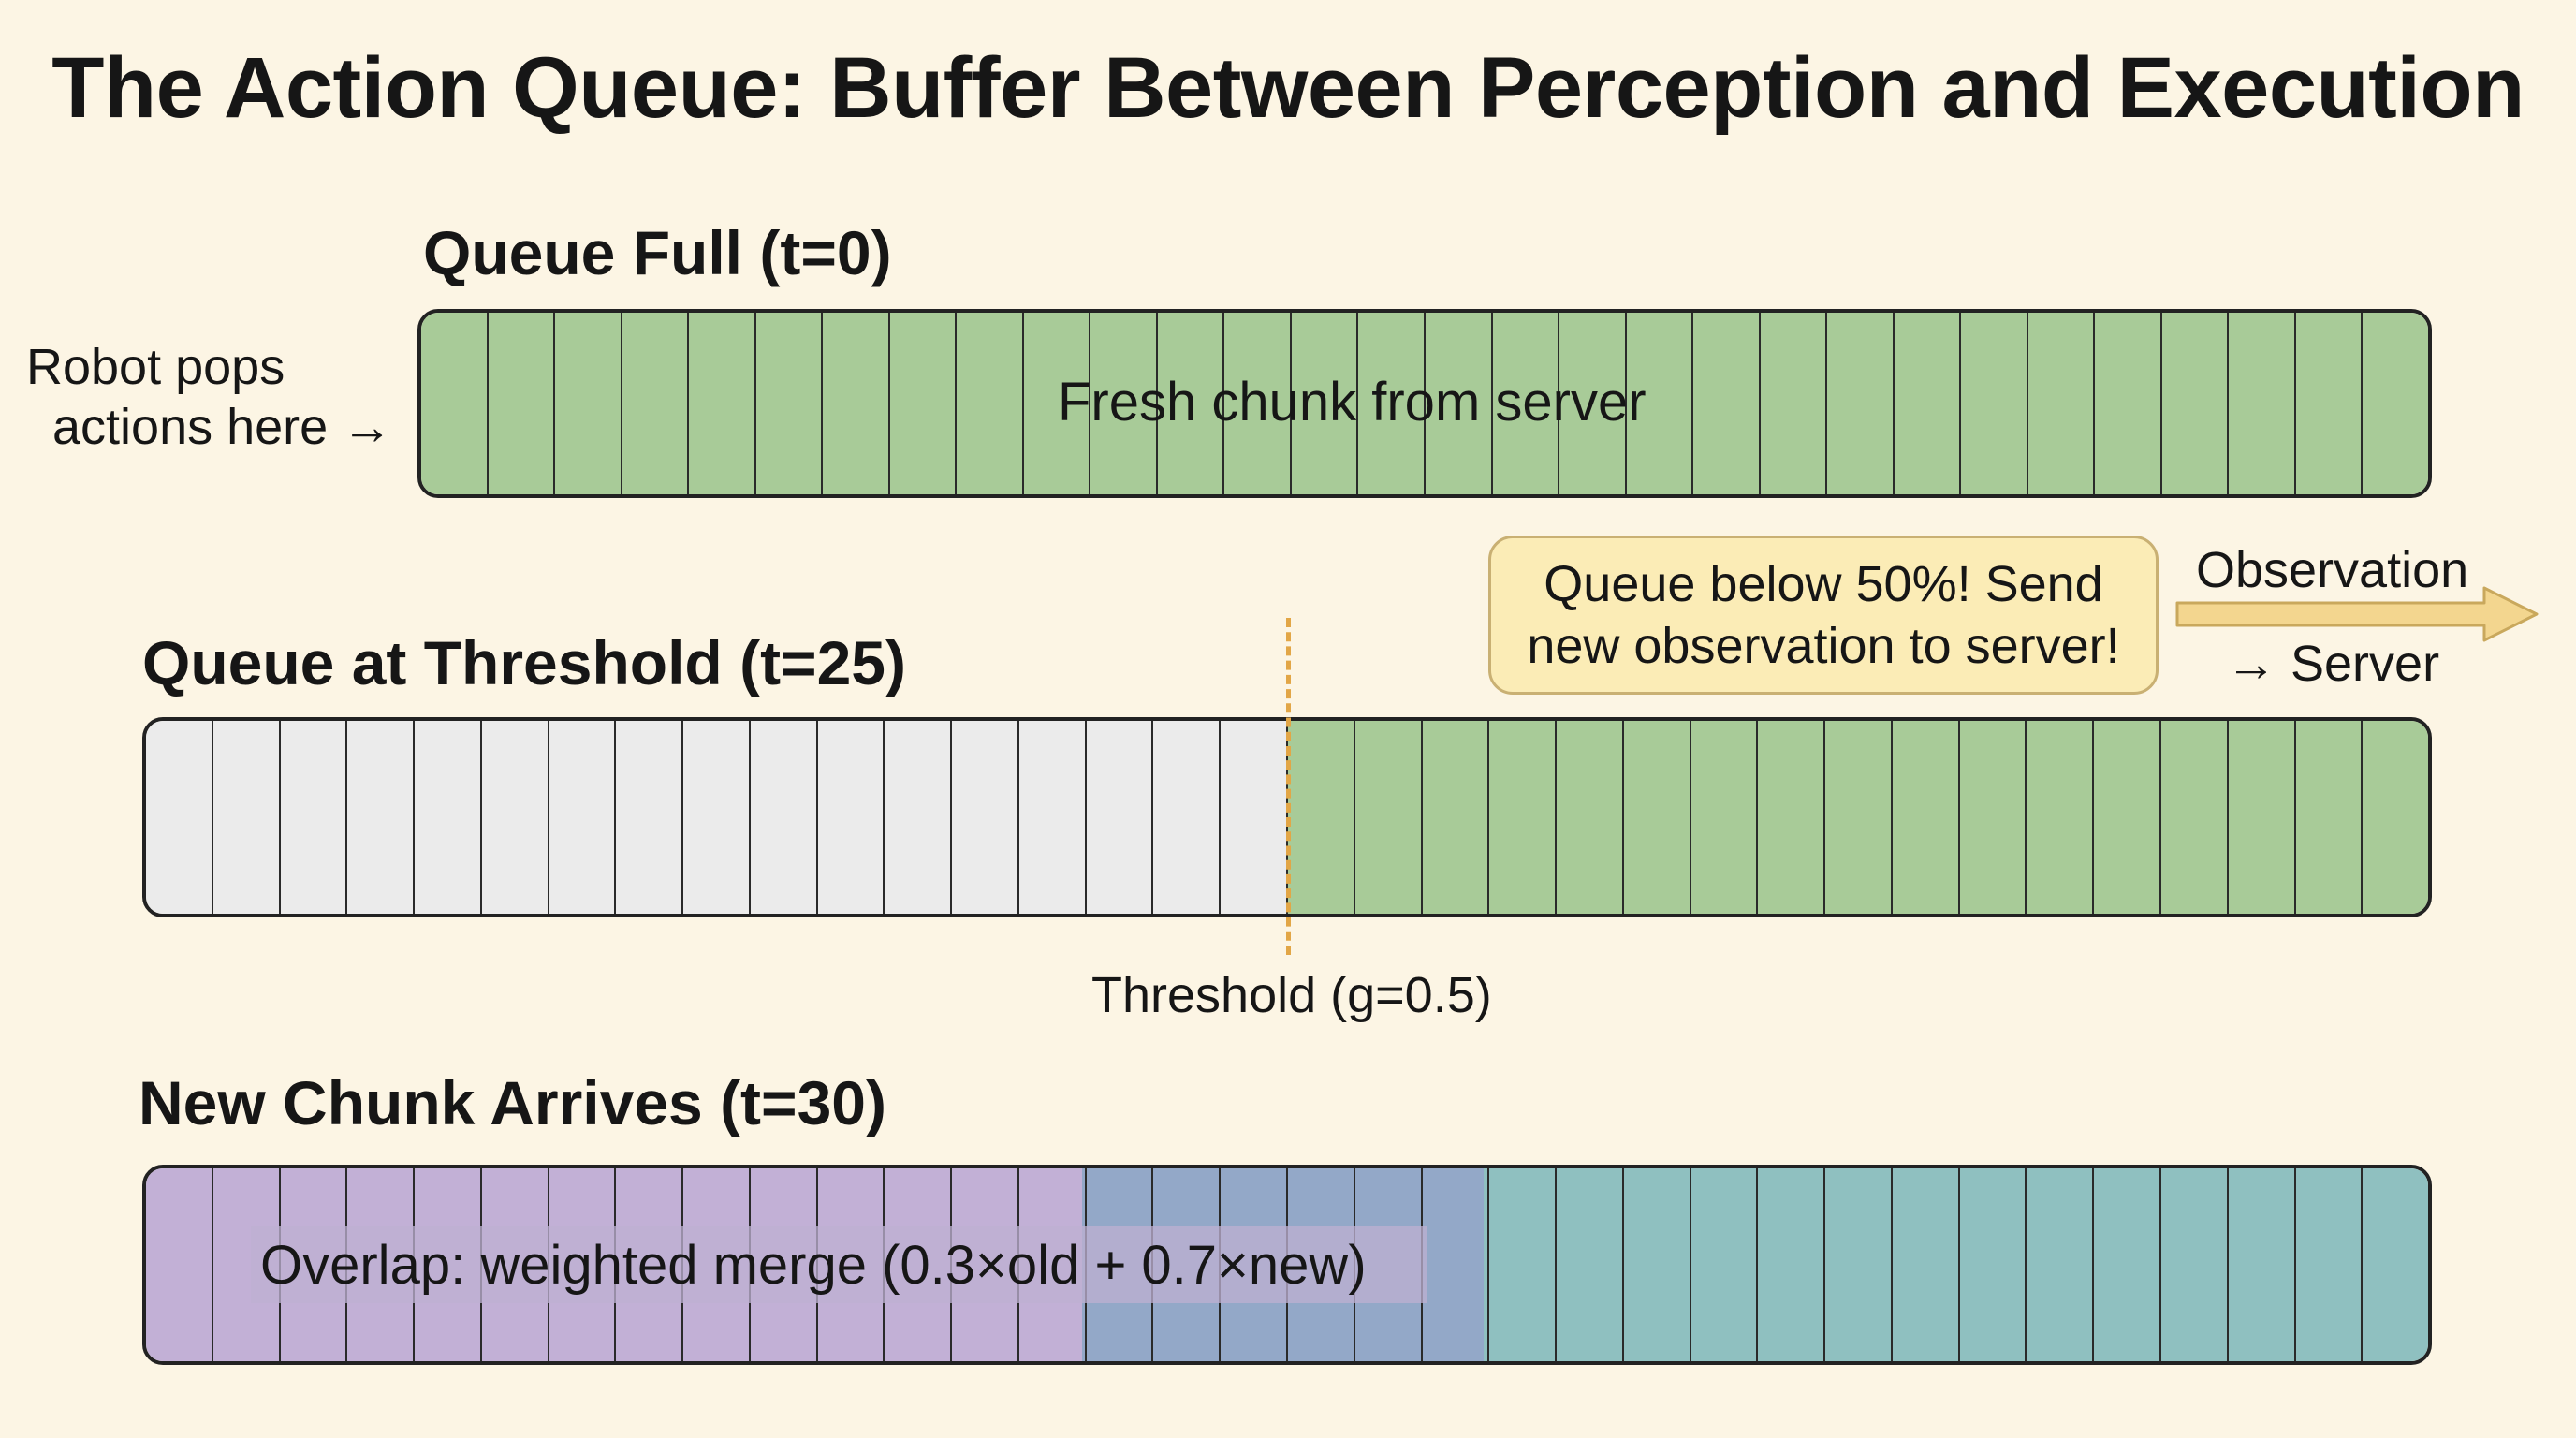 This screenshot has width=2576, height=1438. I want to click on server-label: → Server, so click(2333, 664).